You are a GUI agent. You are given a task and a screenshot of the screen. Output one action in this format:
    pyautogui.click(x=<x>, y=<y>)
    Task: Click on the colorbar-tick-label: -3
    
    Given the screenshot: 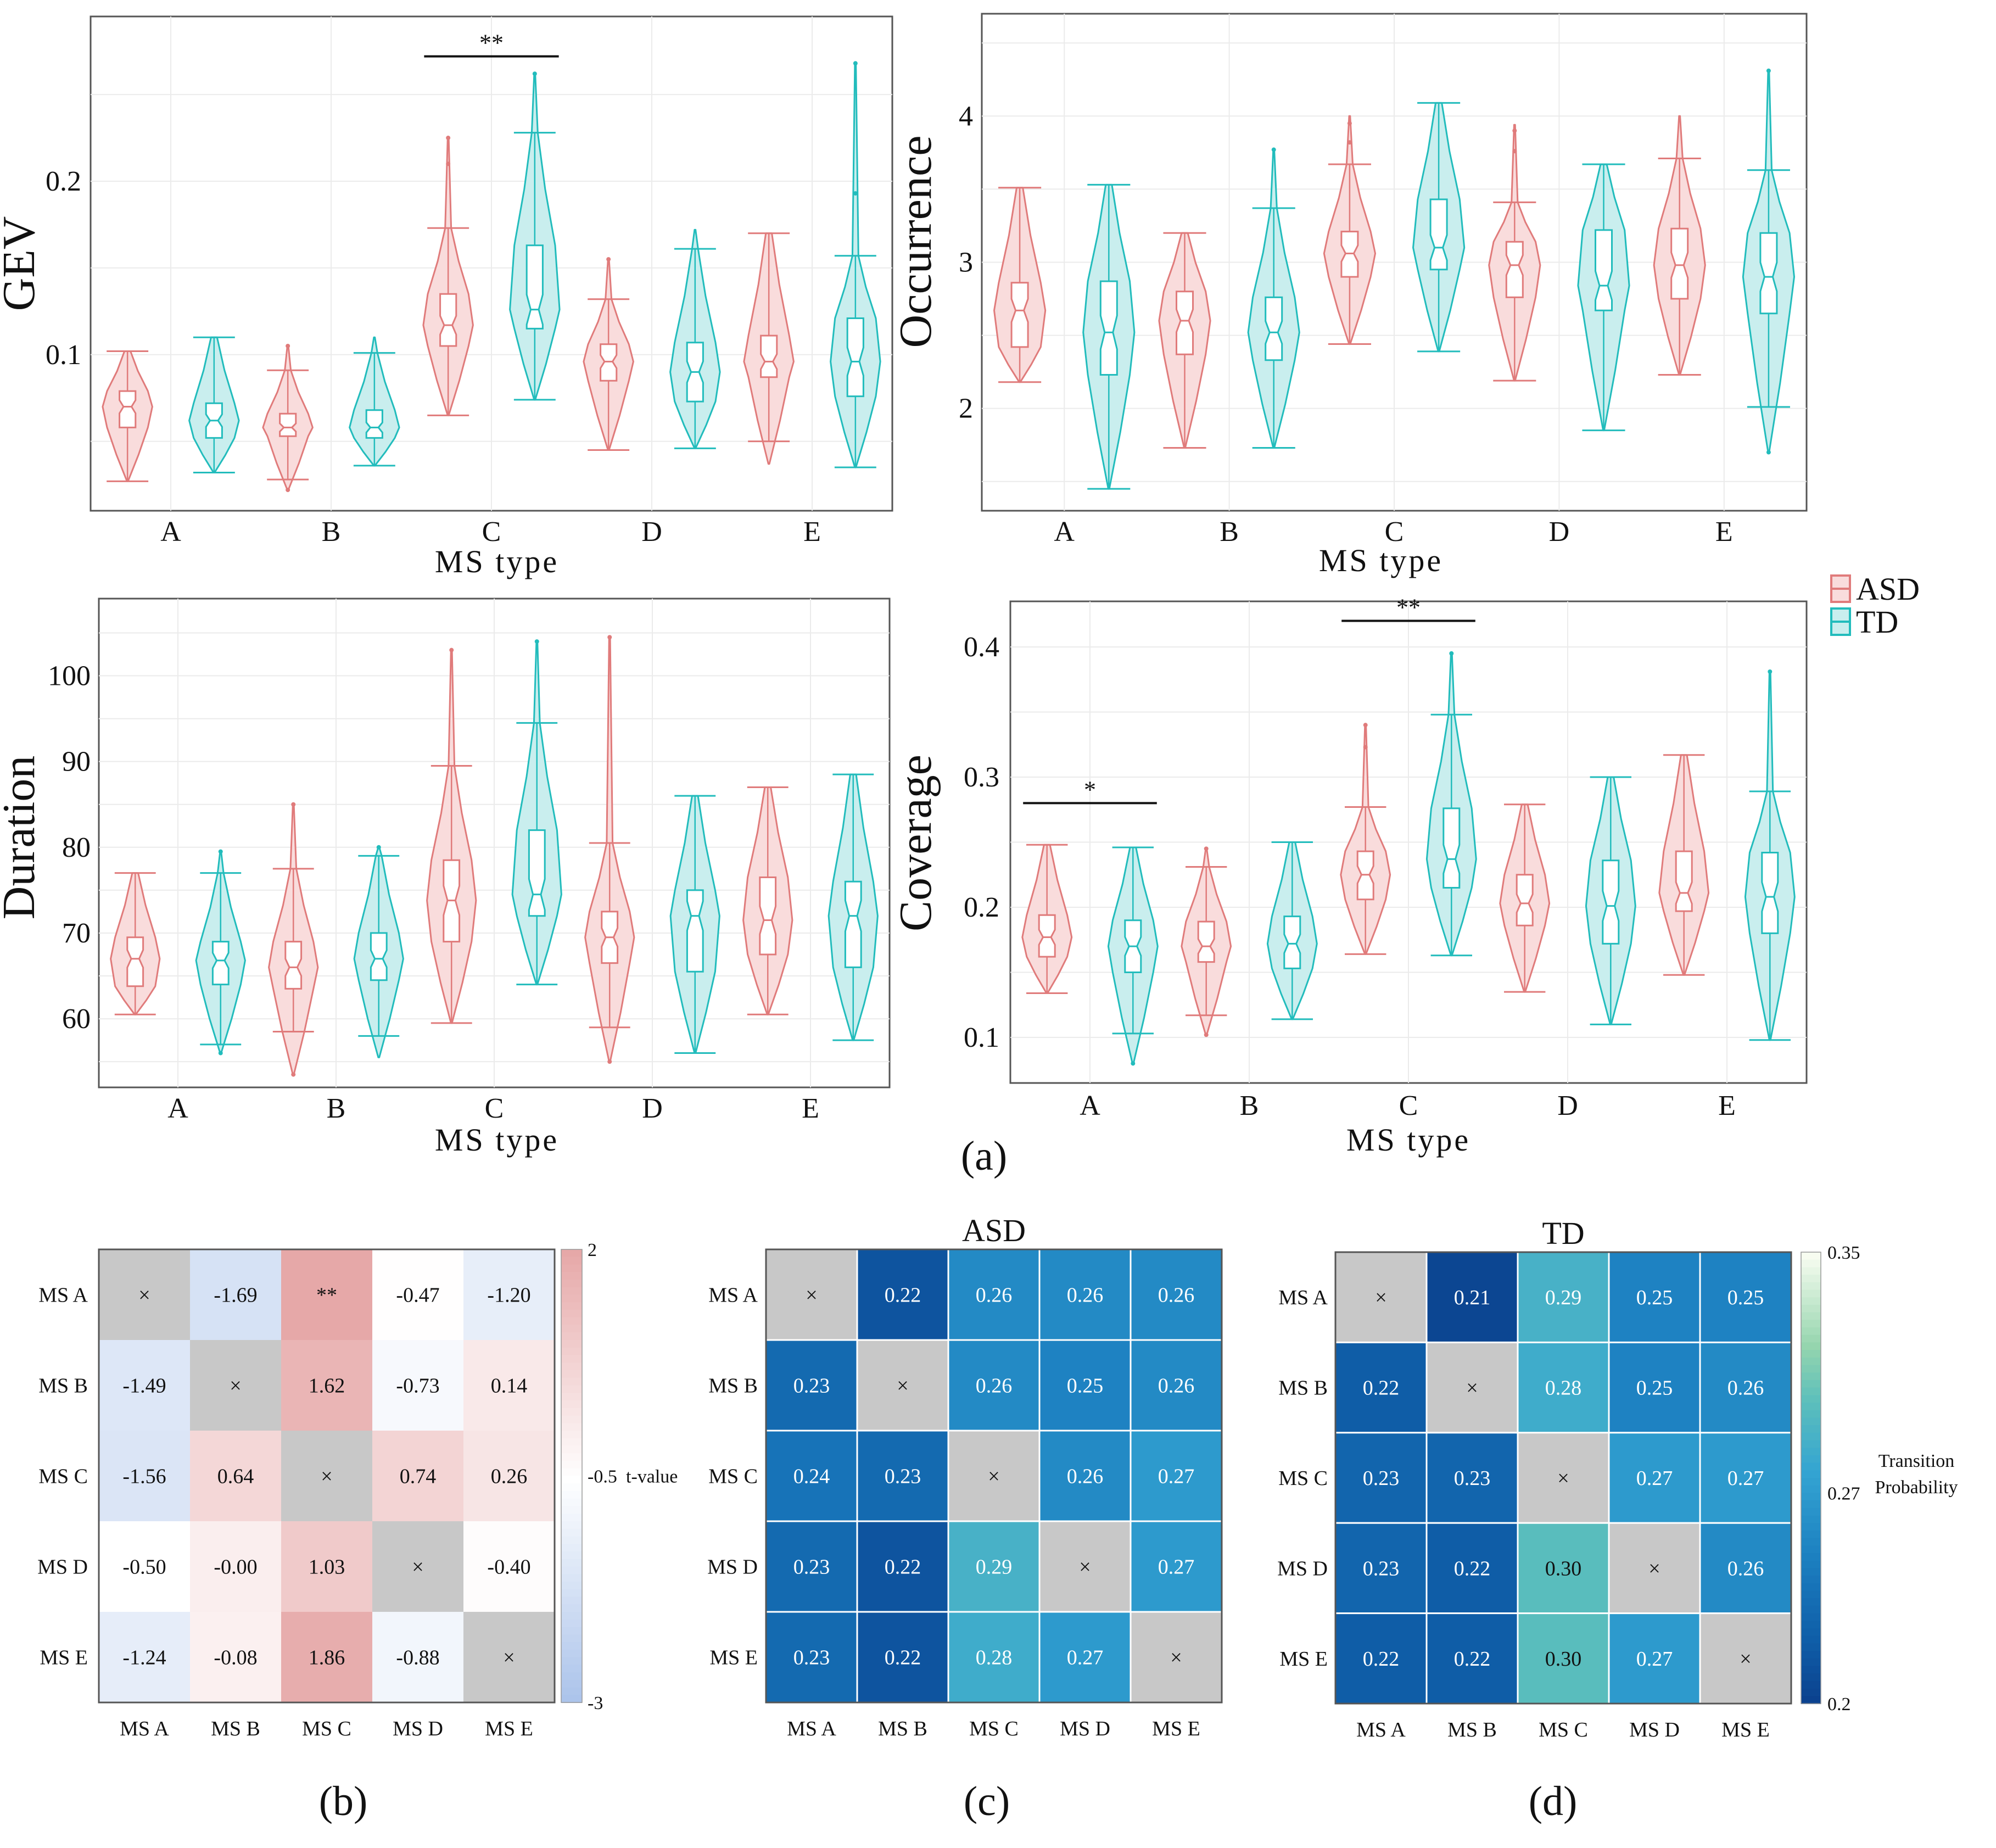 What is the action you would take?
    pyautogui.click(x=595, y=1703)
    